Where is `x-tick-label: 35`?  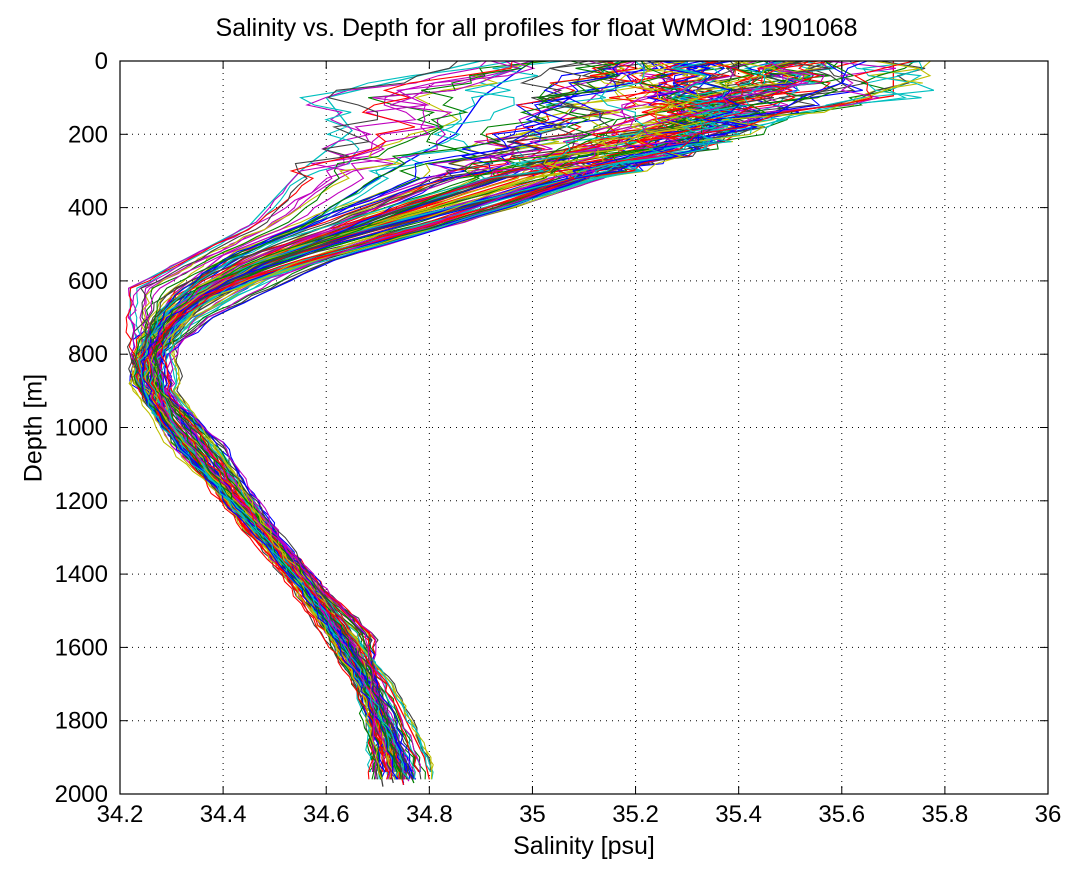 x-tick-label: 35 is located at coordinates (532, 814).